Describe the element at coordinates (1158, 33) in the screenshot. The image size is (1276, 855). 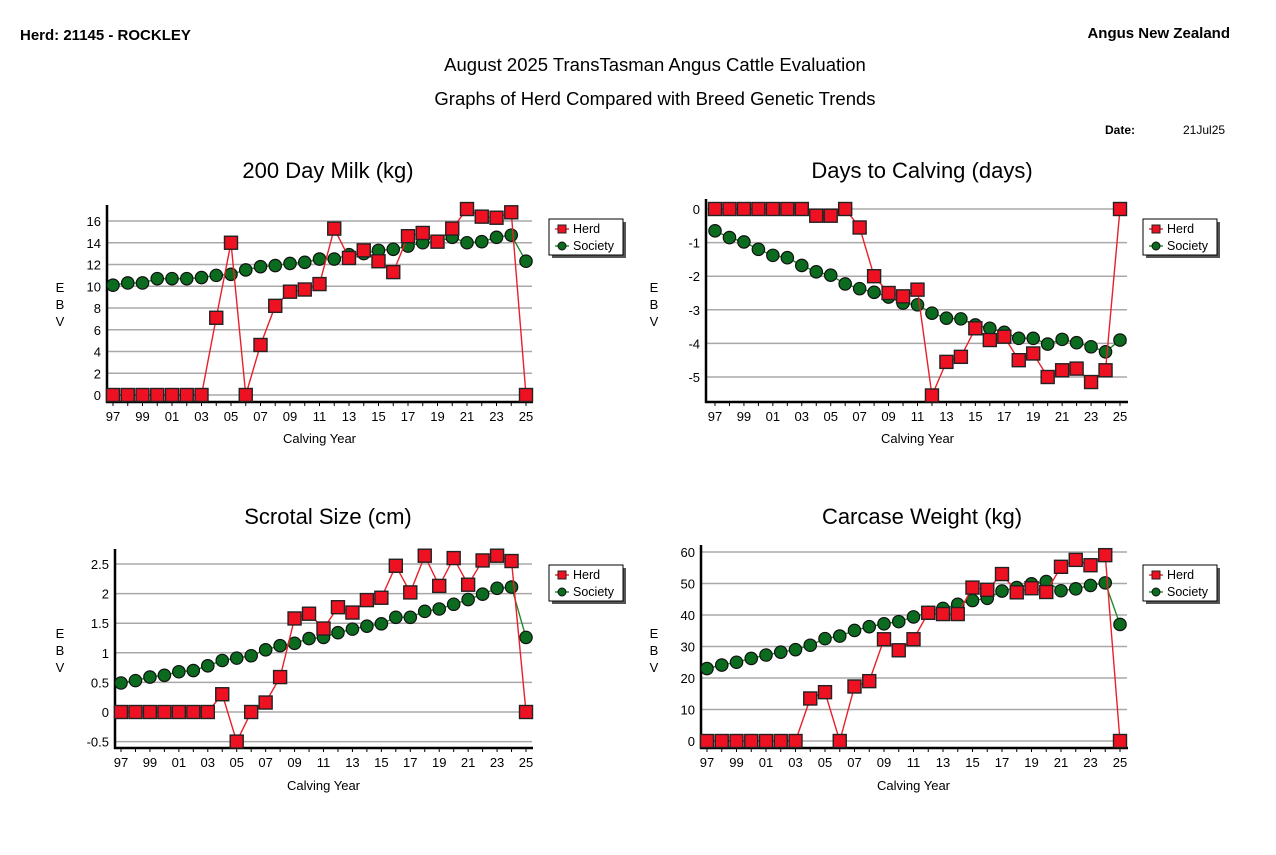
I see `organisation-label: Angus New Zealand` at that location.